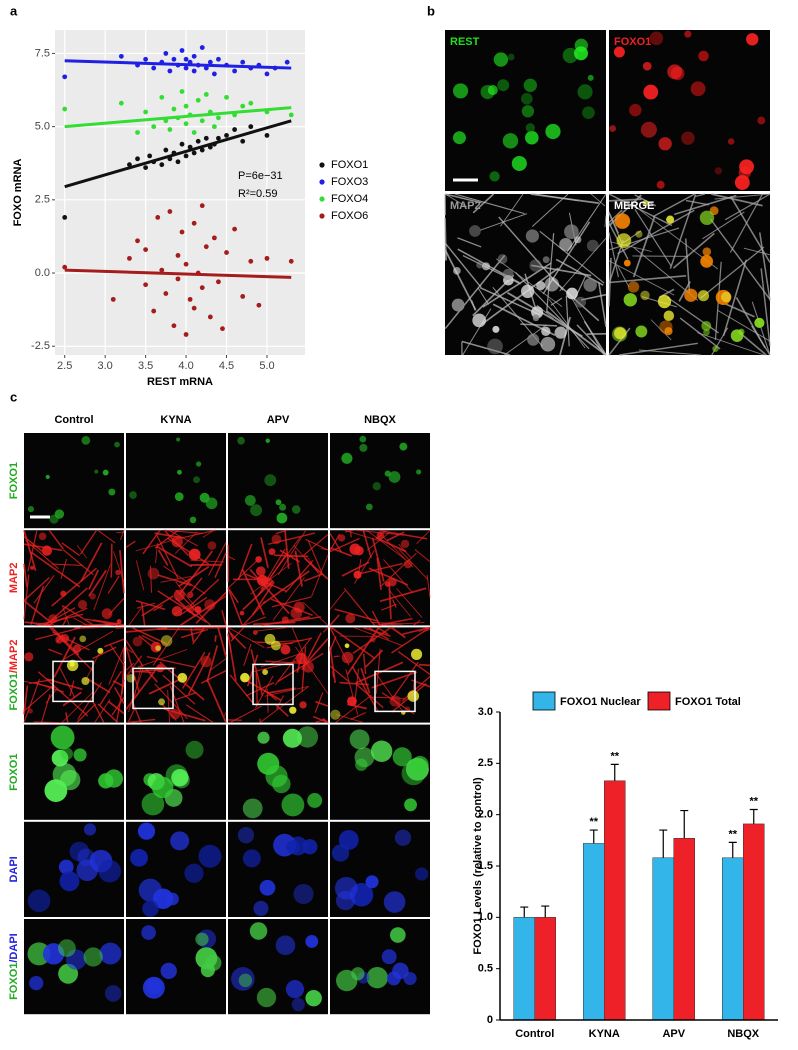 The height and width of the screenshot is (1050, 798). Describe the element at coordinates (380, 481) in the screenshot. I see `image-background` at that location.